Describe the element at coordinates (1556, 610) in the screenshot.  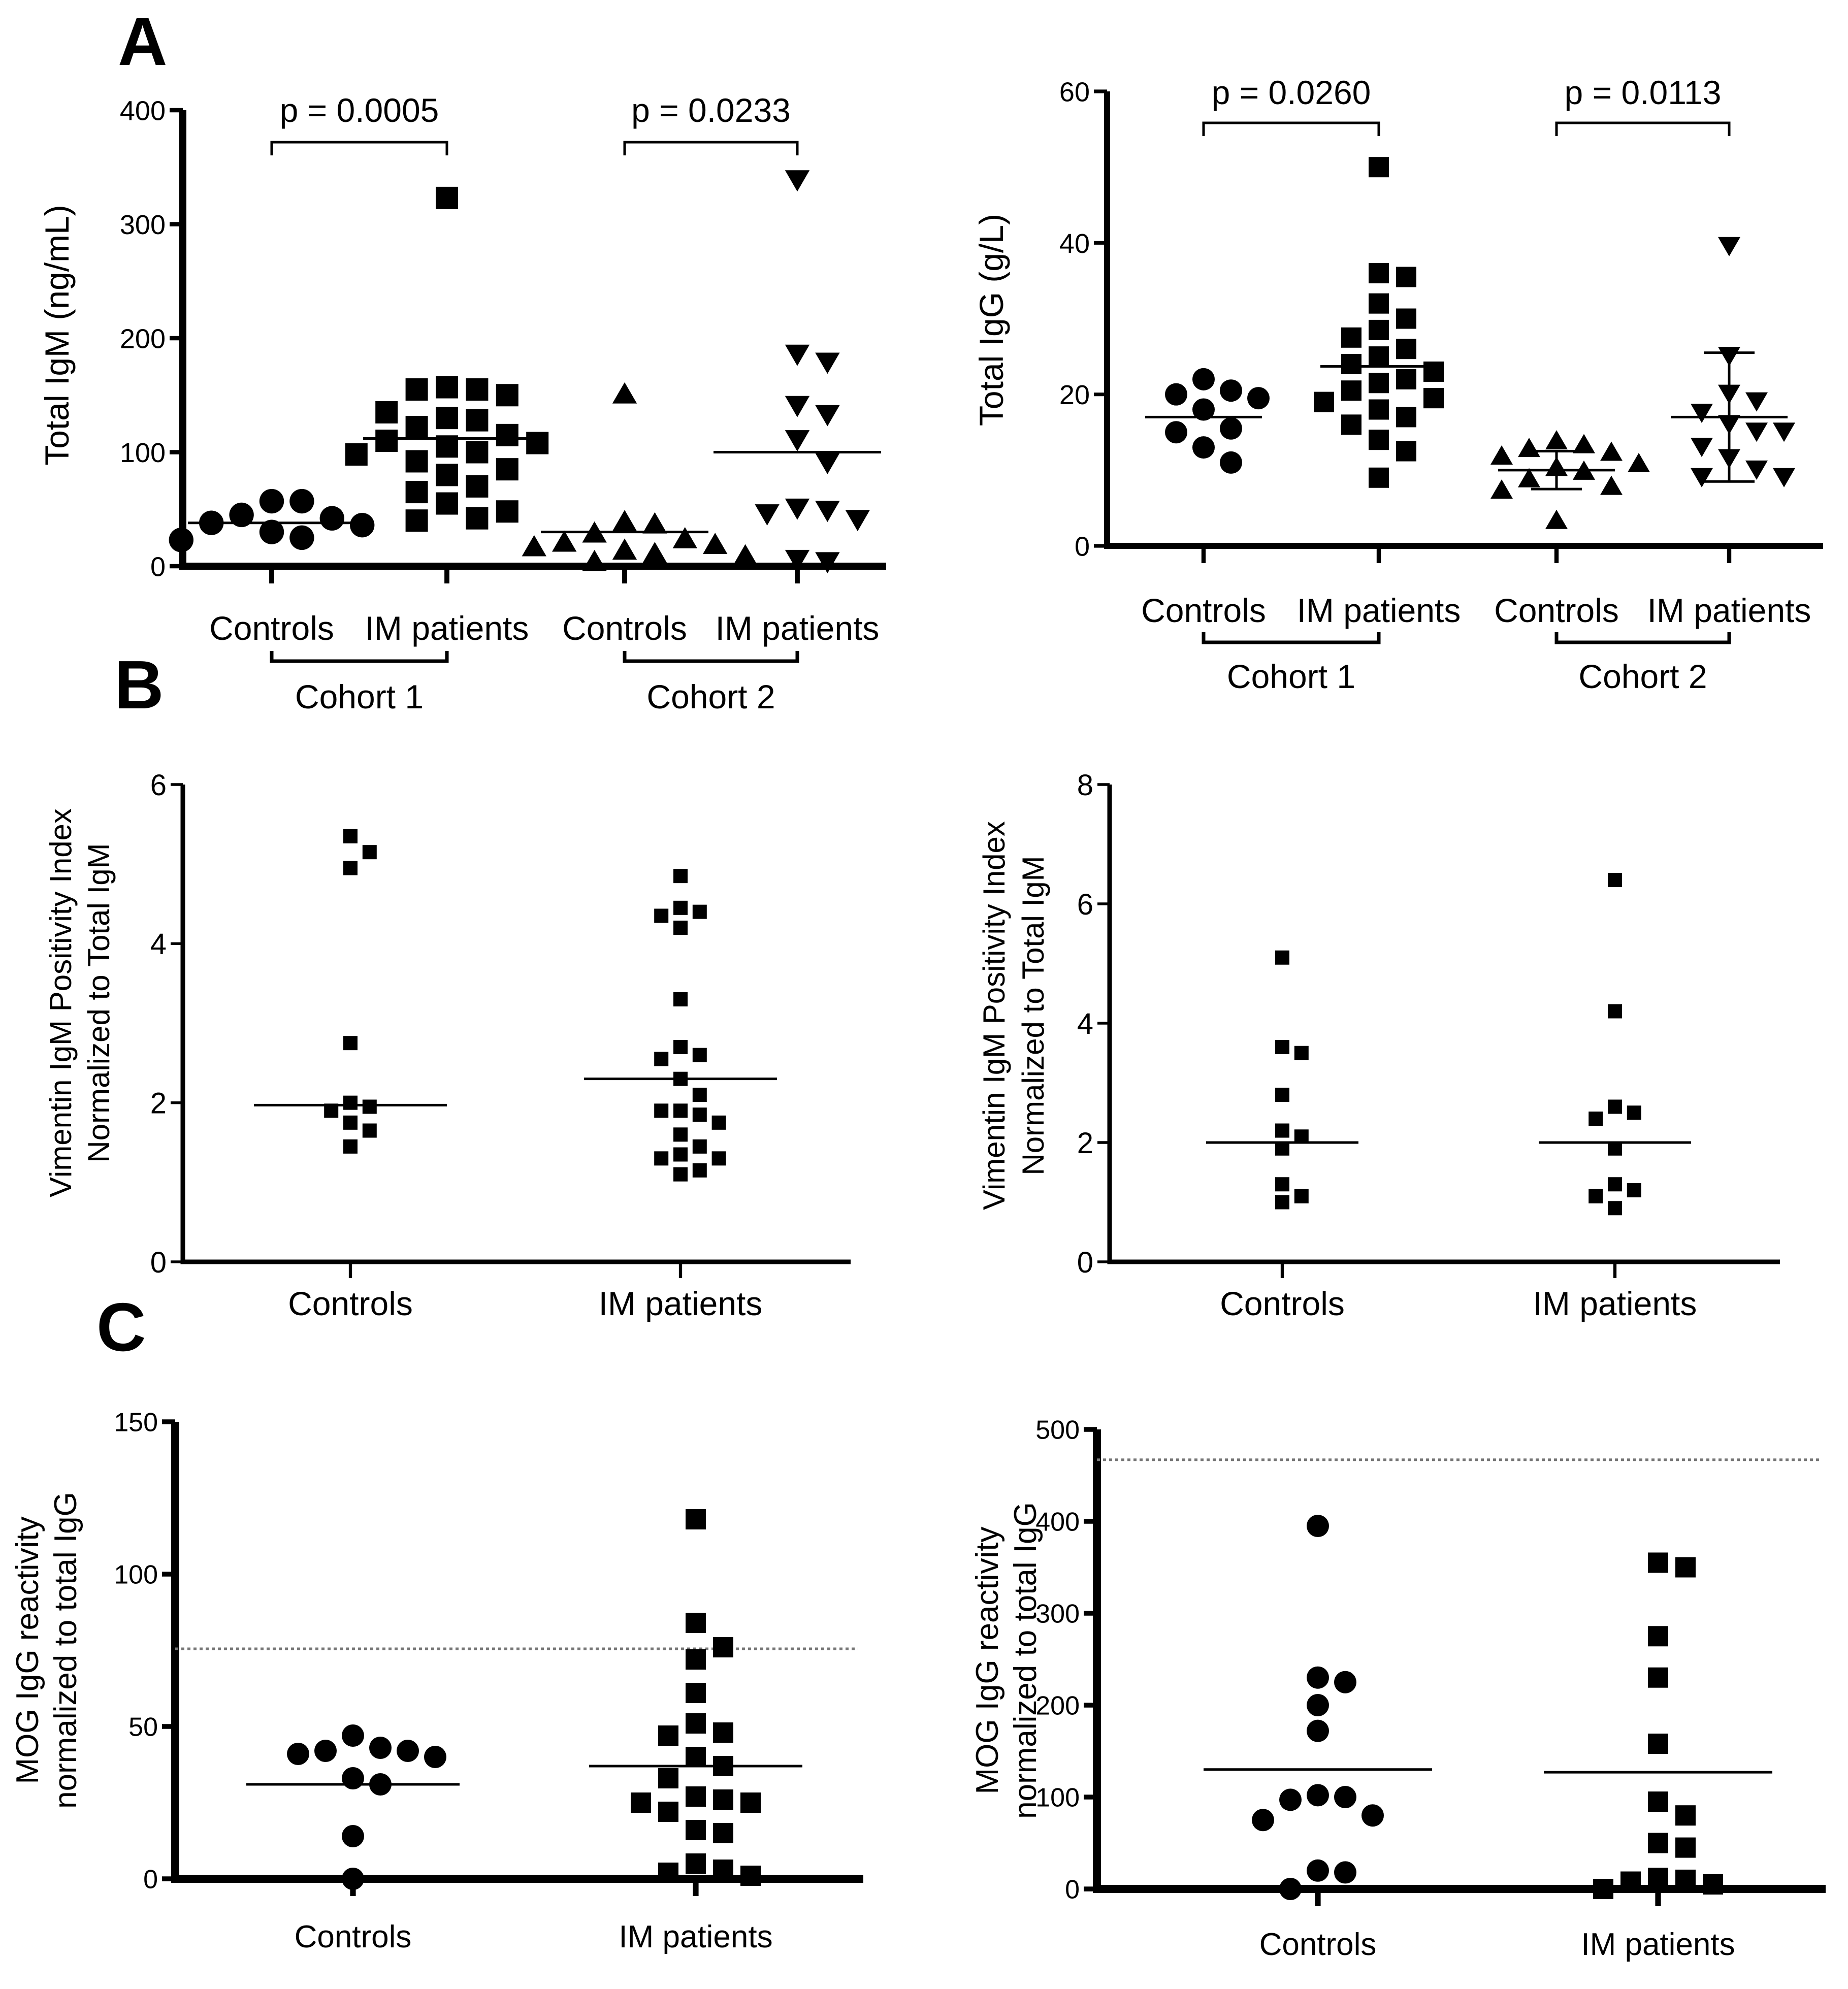
I see `panel-2-x-category-label: Controls` at that location.